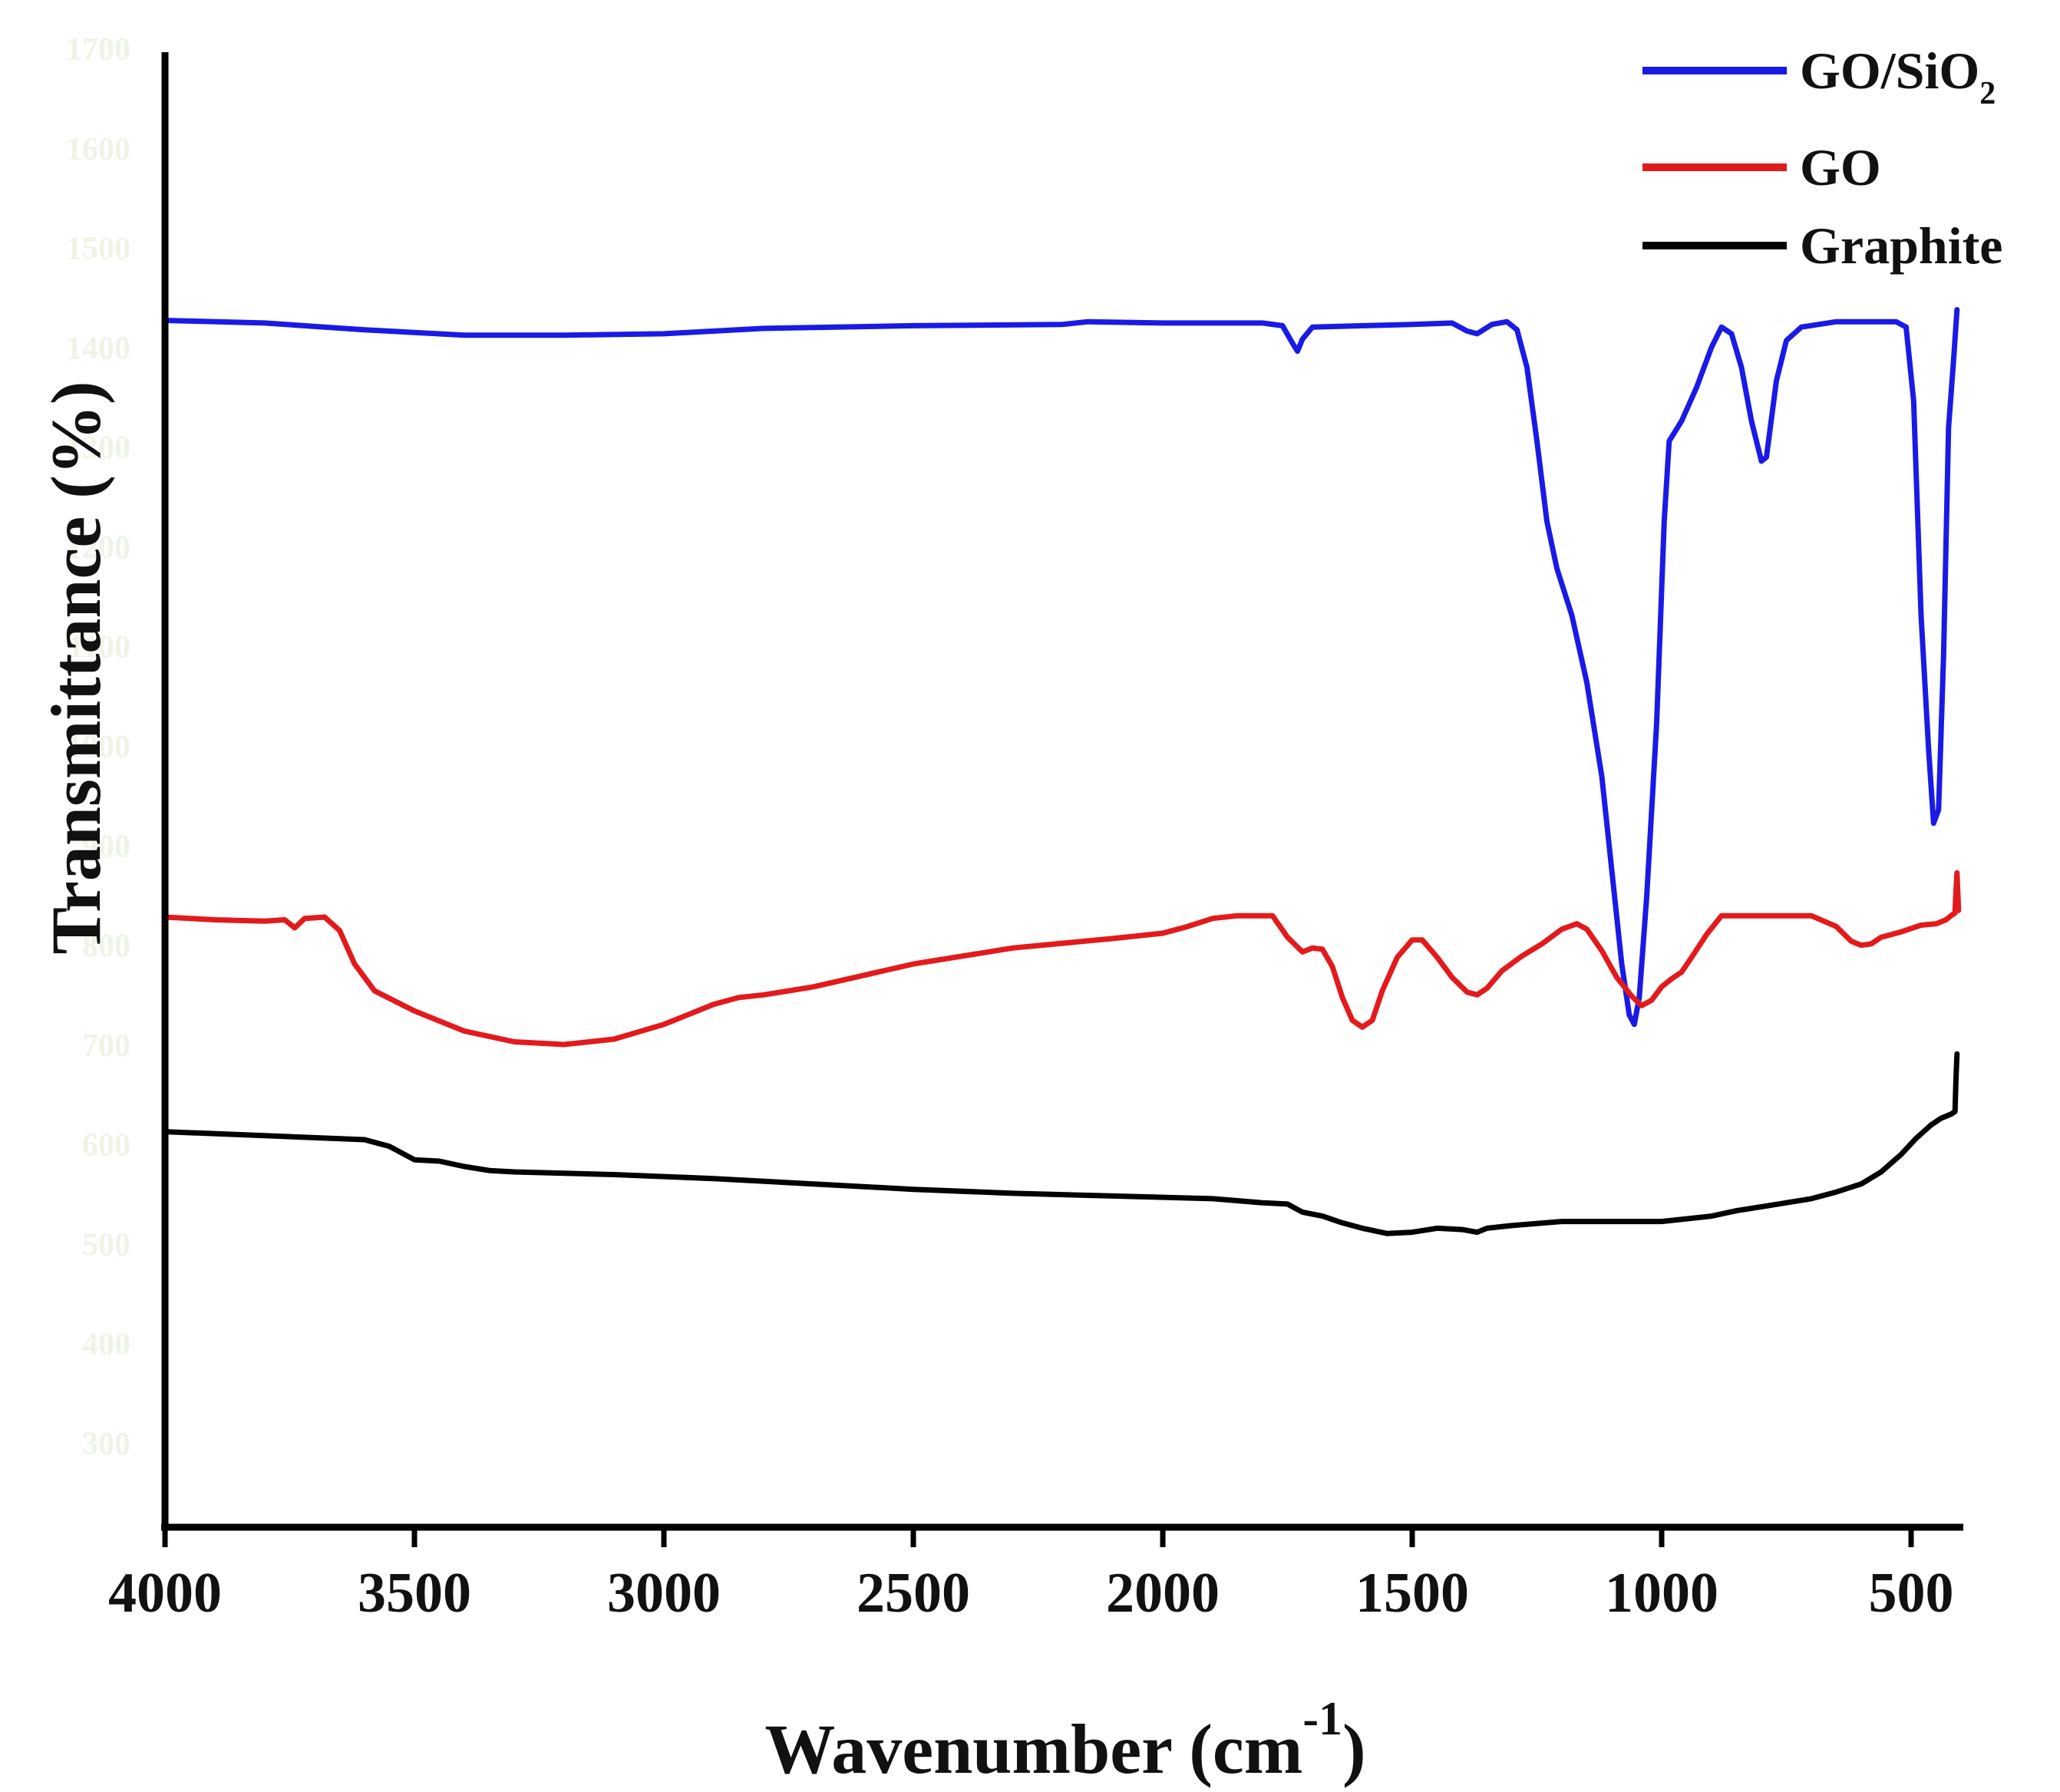 The width and height of the screenshot is (2060, 1792). What do you see at coordinates (106, 1046) in the screenshot?
I see `y-tick-label: 700` at bounding box center [106, 1046].